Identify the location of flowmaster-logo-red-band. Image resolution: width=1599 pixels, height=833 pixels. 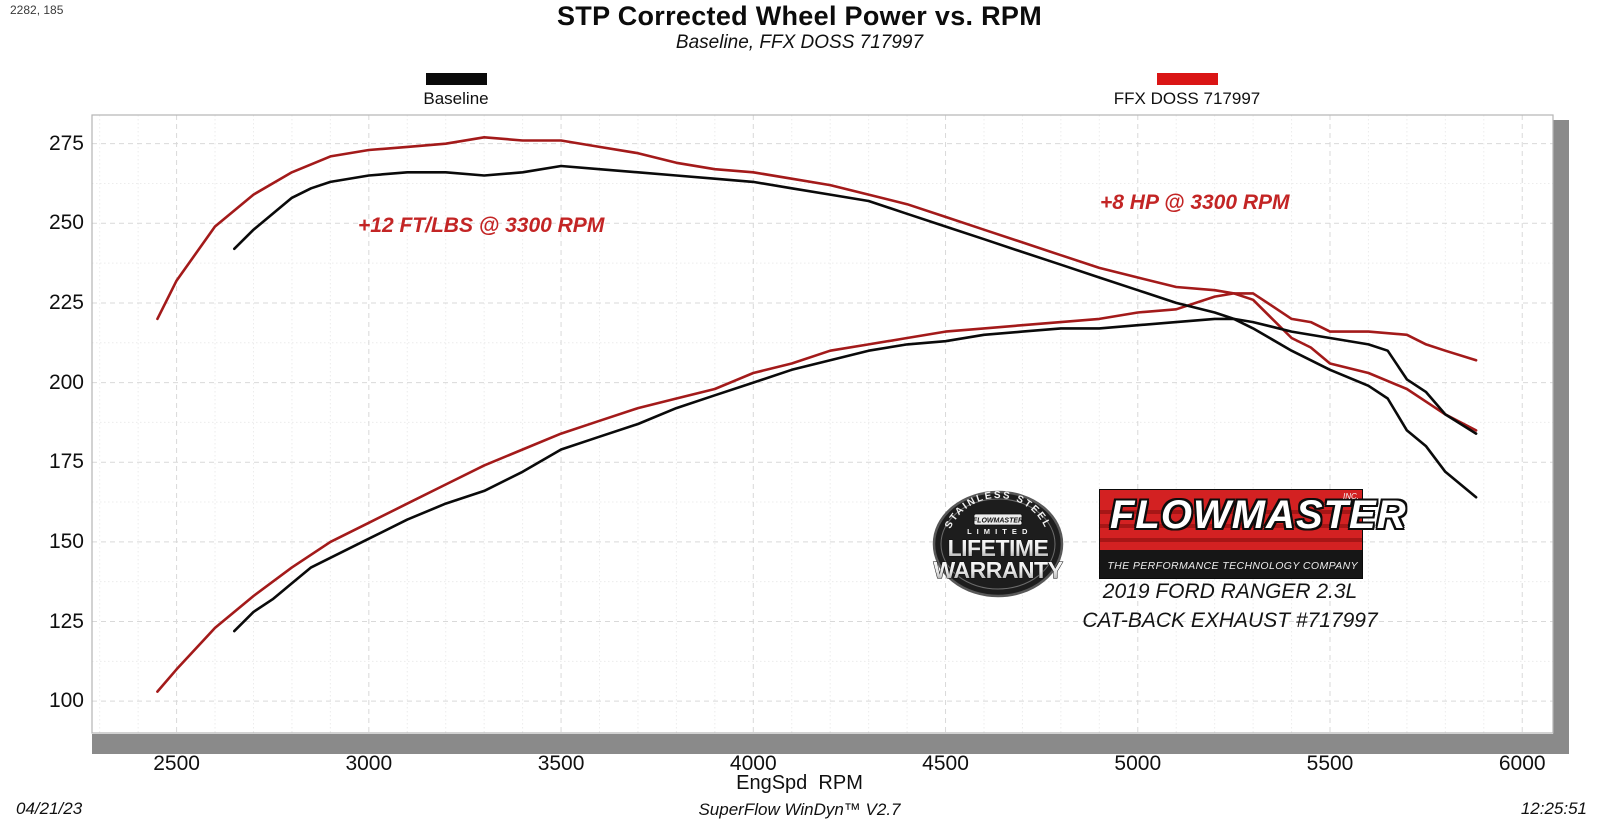
(1231, 520).